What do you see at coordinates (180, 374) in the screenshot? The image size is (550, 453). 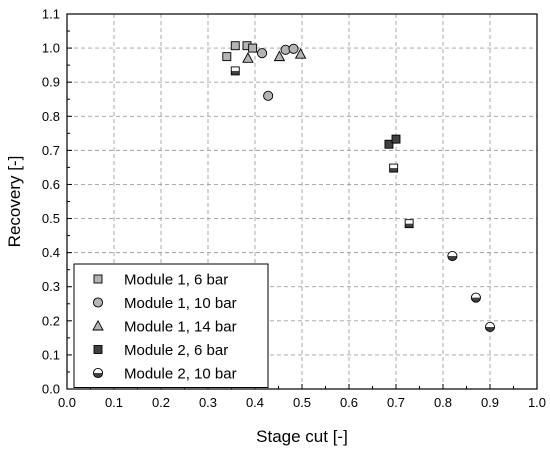 I see `legend-label: Module 2, 10 bar` at bounding box center [180, 374].